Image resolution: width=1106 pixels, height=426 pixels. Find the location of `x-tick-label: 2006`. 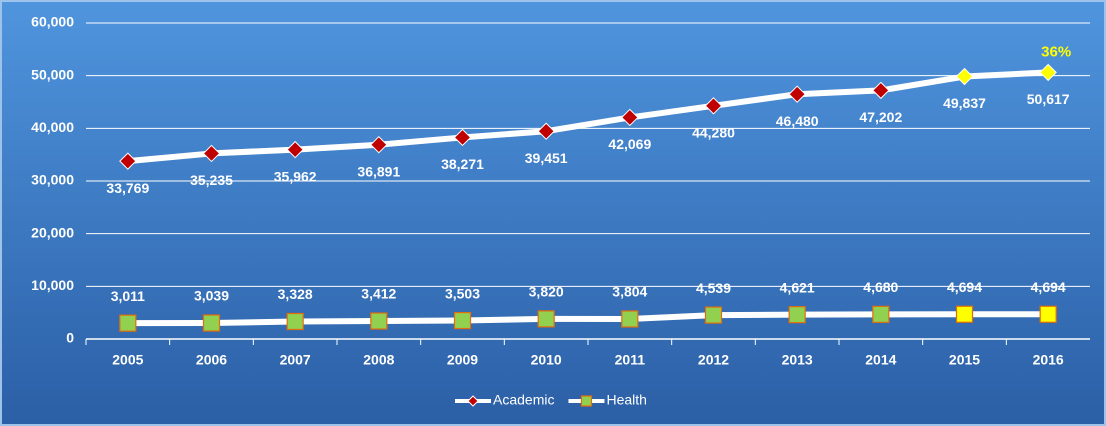

x-tick-label: 2006 is located at coordinates (211, 360).